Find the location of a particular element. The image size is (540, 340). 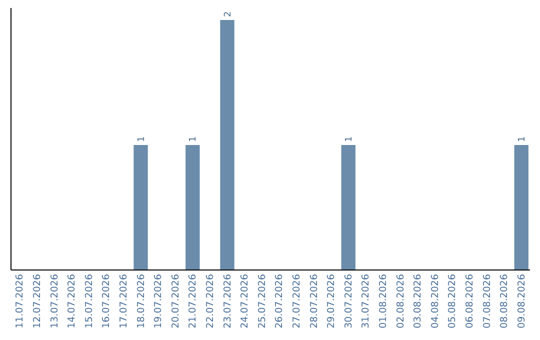

x-tick-label: 22.07.2026 is located at coordinates (210, 301).